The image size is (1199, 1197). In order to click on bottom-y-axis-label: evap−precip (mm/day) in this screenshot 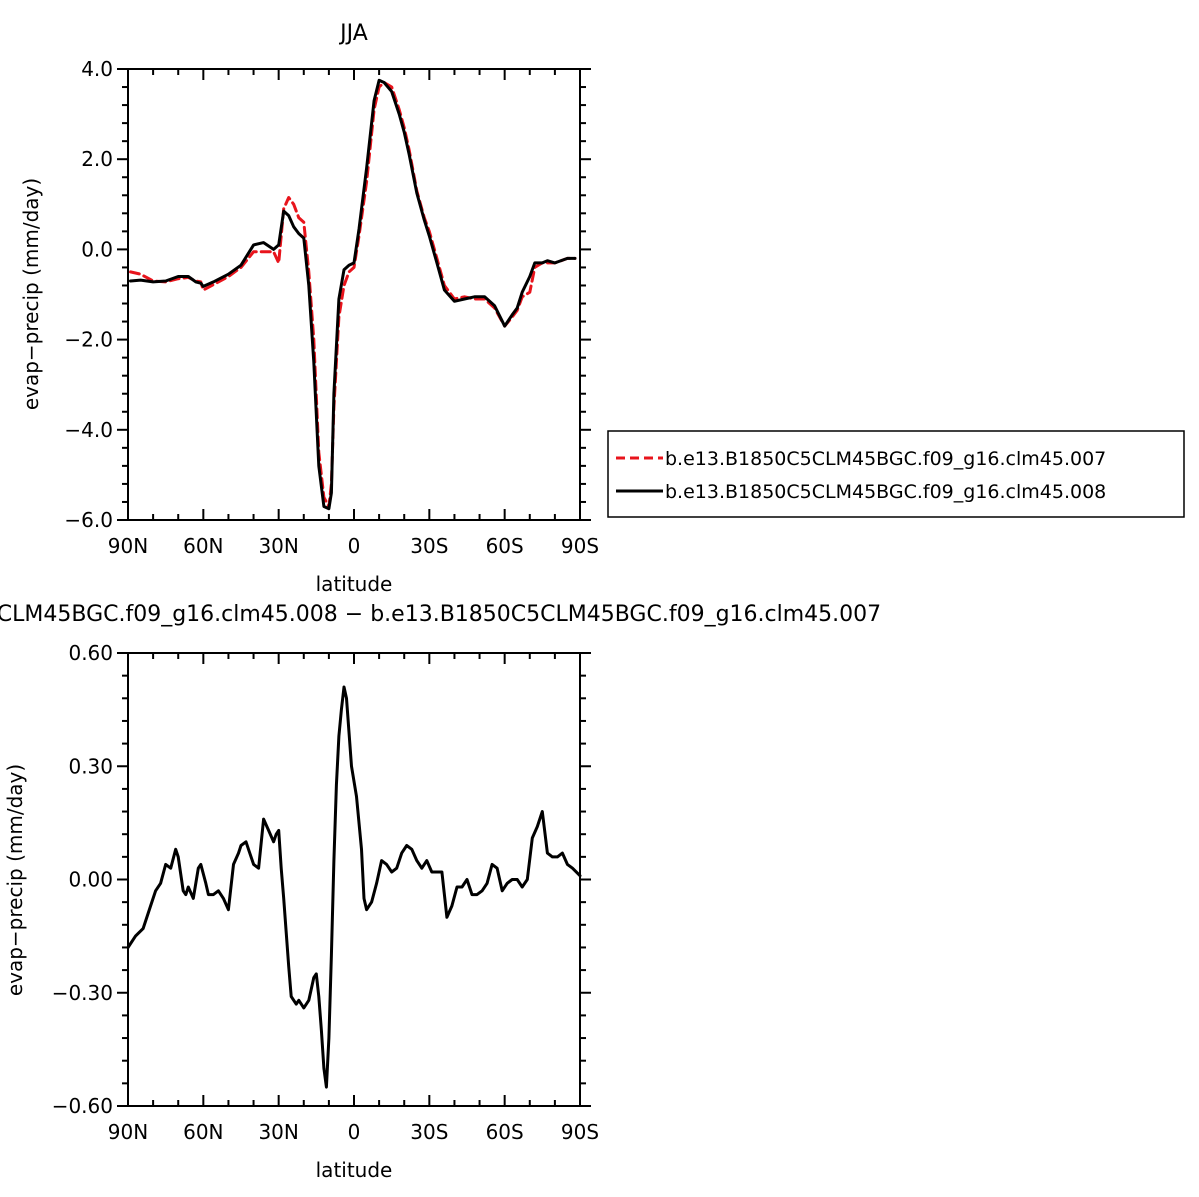, I will do `click(15, 880)`.